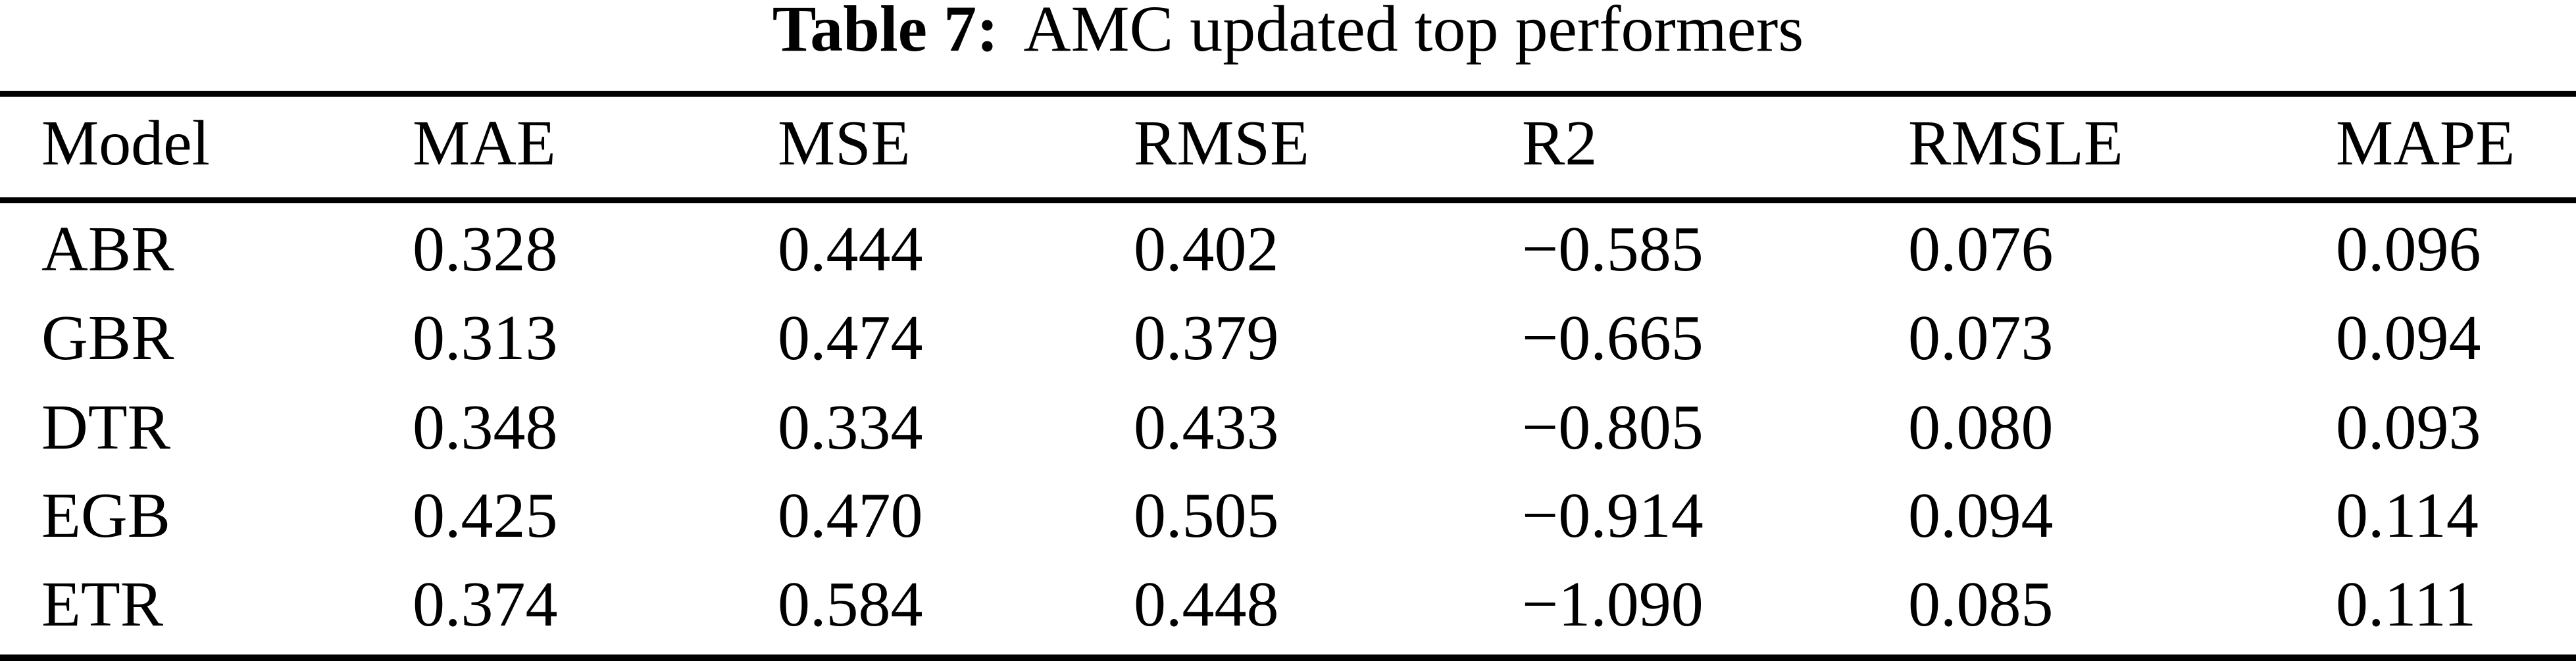 This screenshot has height=667, width=2576. I want to click on cell-model: GBR, so click(108, 338).